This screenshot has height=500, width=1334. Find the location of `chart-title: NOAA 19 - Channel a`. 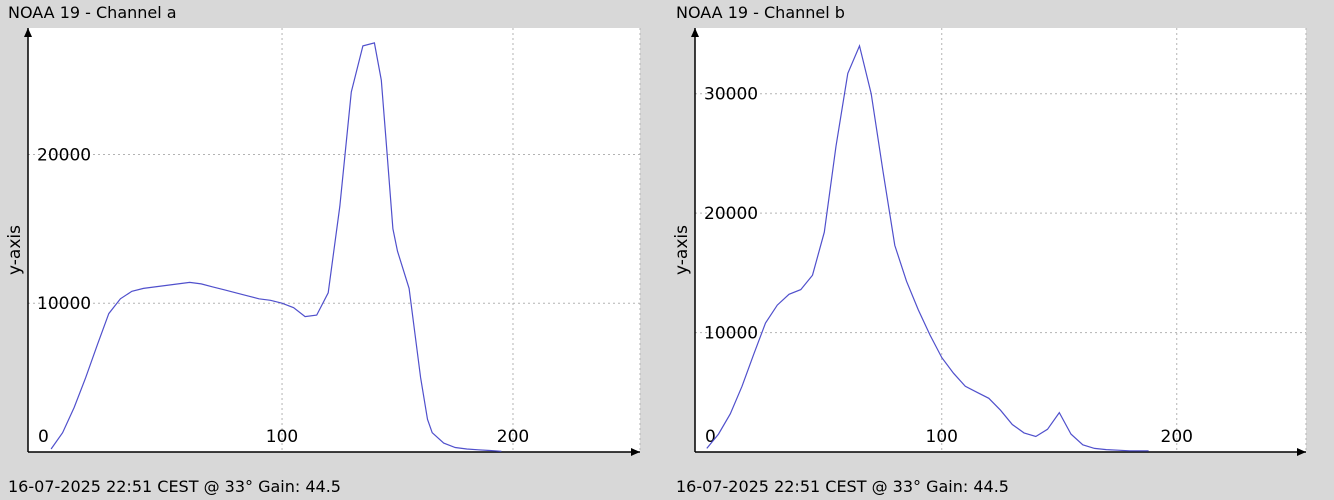

chart-title: NOAA 19 - Channel a is located at coordinates (92, 12).